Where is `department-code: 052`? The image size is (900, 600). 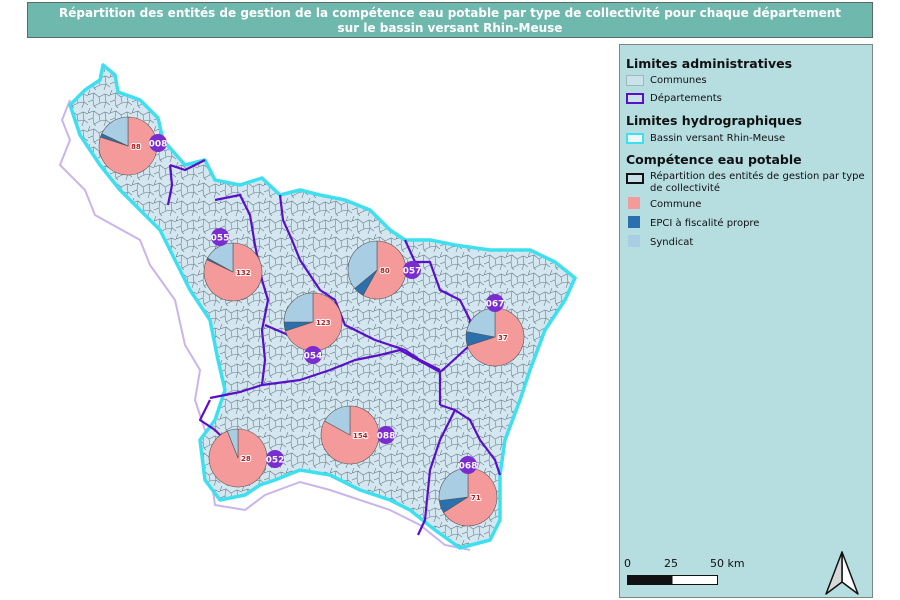
department-code: 052 is located at coordinates (275, 461).